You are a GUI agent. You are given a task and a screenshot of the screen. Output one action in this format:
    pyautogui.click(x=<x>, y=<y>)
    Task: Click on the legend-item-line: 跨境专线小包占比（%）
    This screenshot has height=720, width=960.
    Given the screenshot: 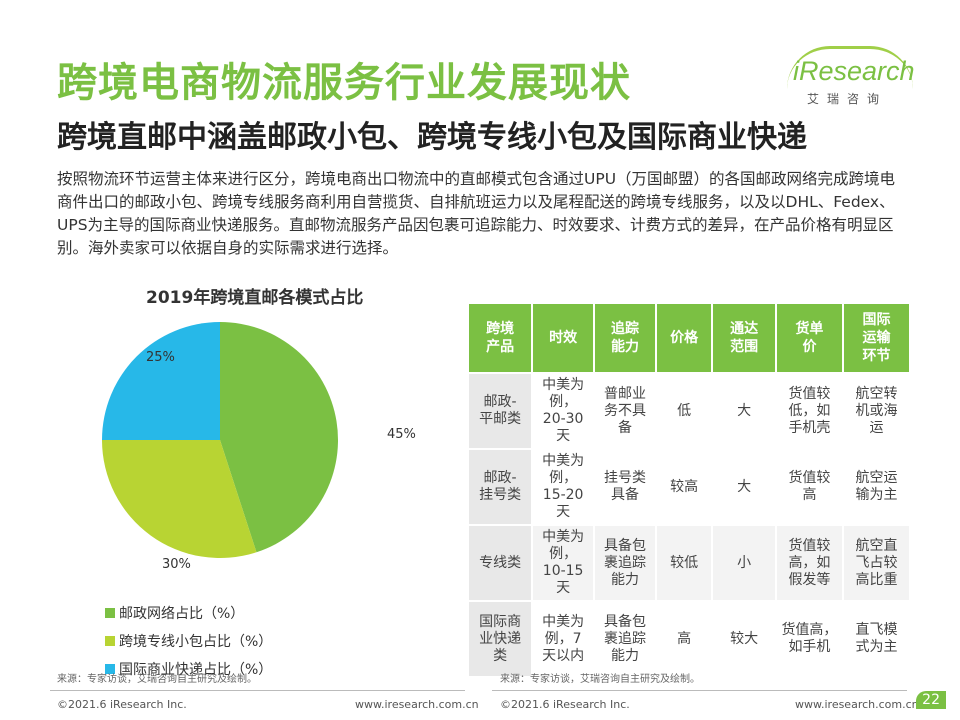 What is the action you would take?
    pyautogui.click(x=188, y=641)
    